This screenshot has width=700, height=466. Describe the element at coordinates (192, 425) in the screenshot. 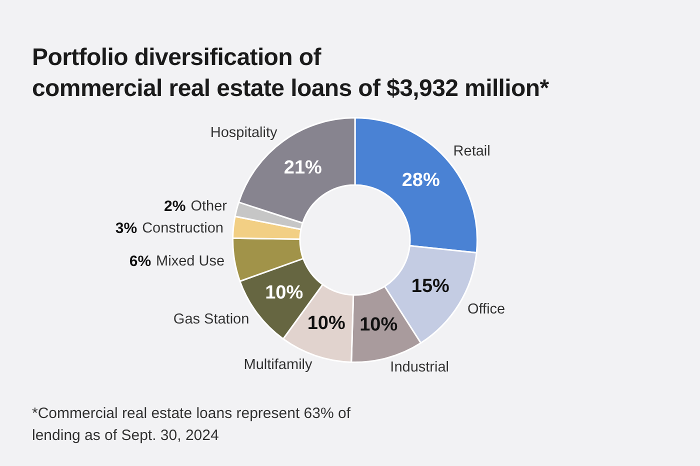

I see `text: *Commercial real estate loans represent 63% of lending as of Sept. 30, 2024` at that location.